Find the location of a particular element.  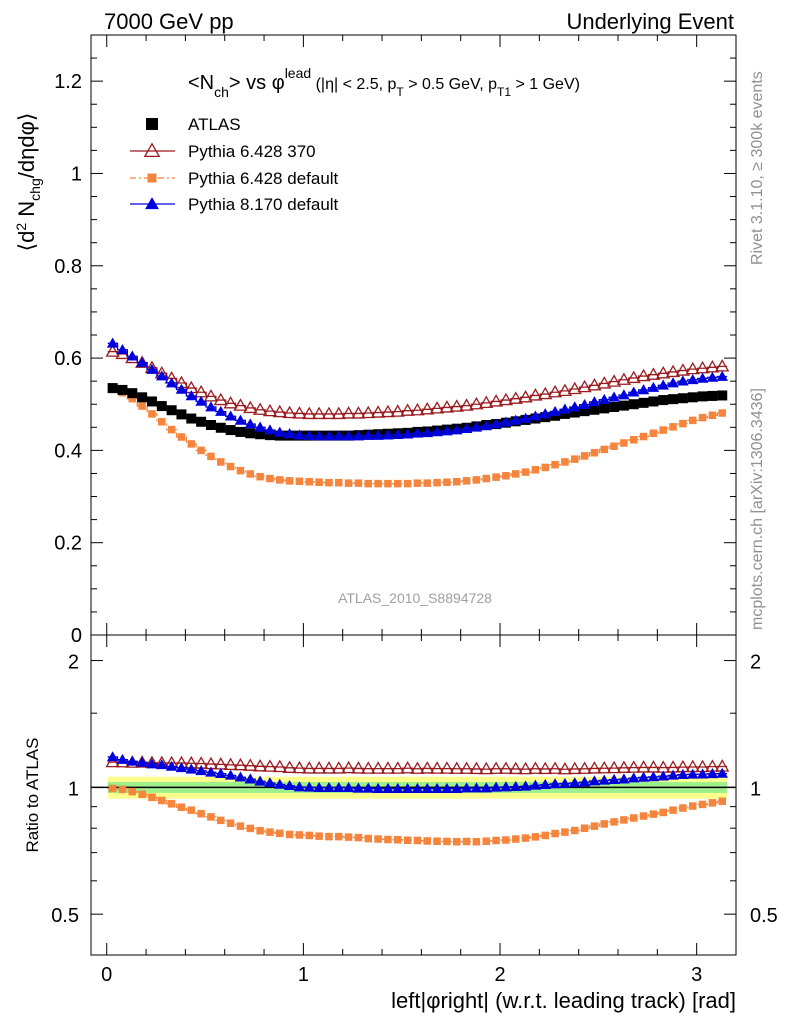

legend-label-pythia-6-428-default: Pythia 6.428 default is located at coordinates (263, 178).